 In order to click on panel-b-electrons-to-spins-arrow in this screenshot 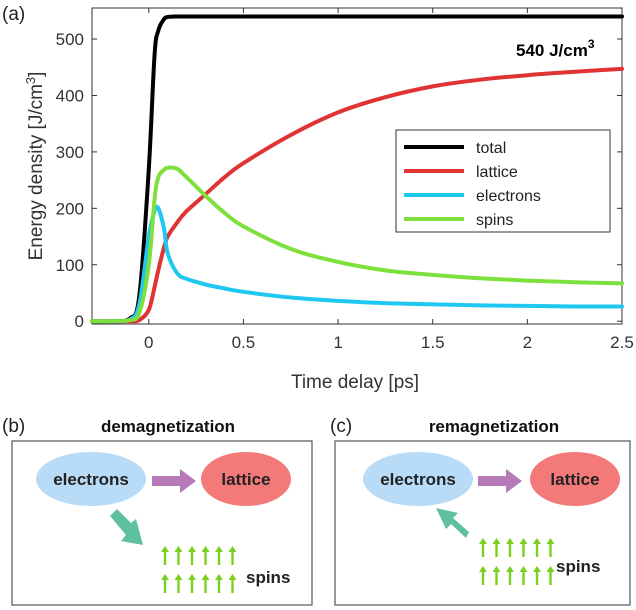, I will do `click(126, 527)`.